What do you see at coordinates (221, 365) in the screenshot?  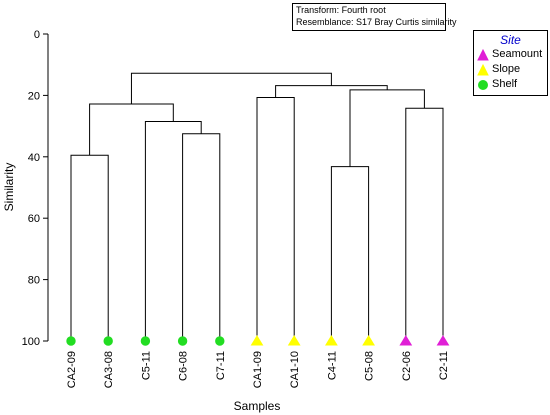 I see `leaf-label: C7-11` at bounding box center [221, 365].